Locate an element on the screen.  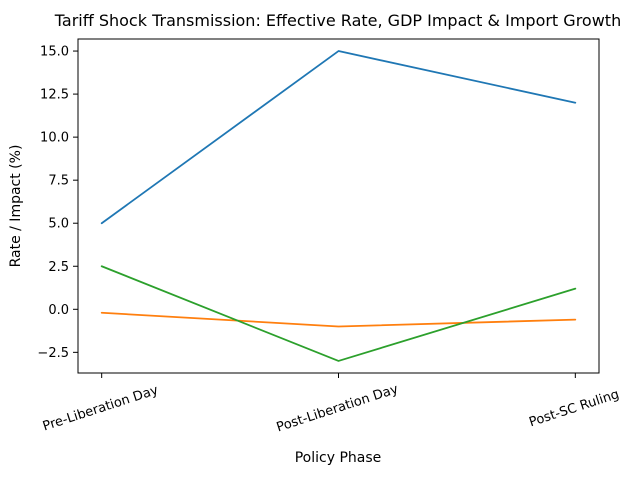
y-axis-label: Rate / Impact (%) is located at coordinates (16, 206).